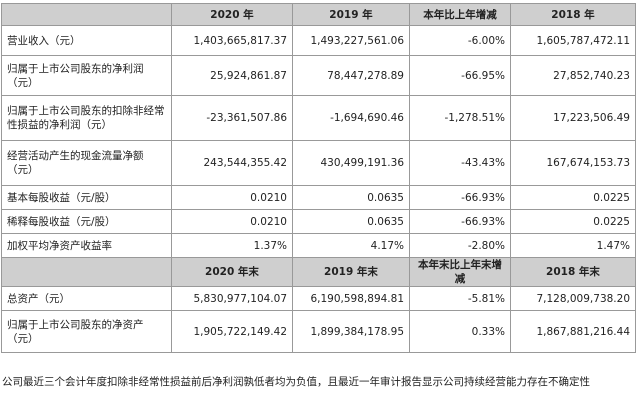 The height and width of the screenshot is (412, 641). I want to click on row-label: 归属于上市公司股东的净利润（元）, so click(86, 75).